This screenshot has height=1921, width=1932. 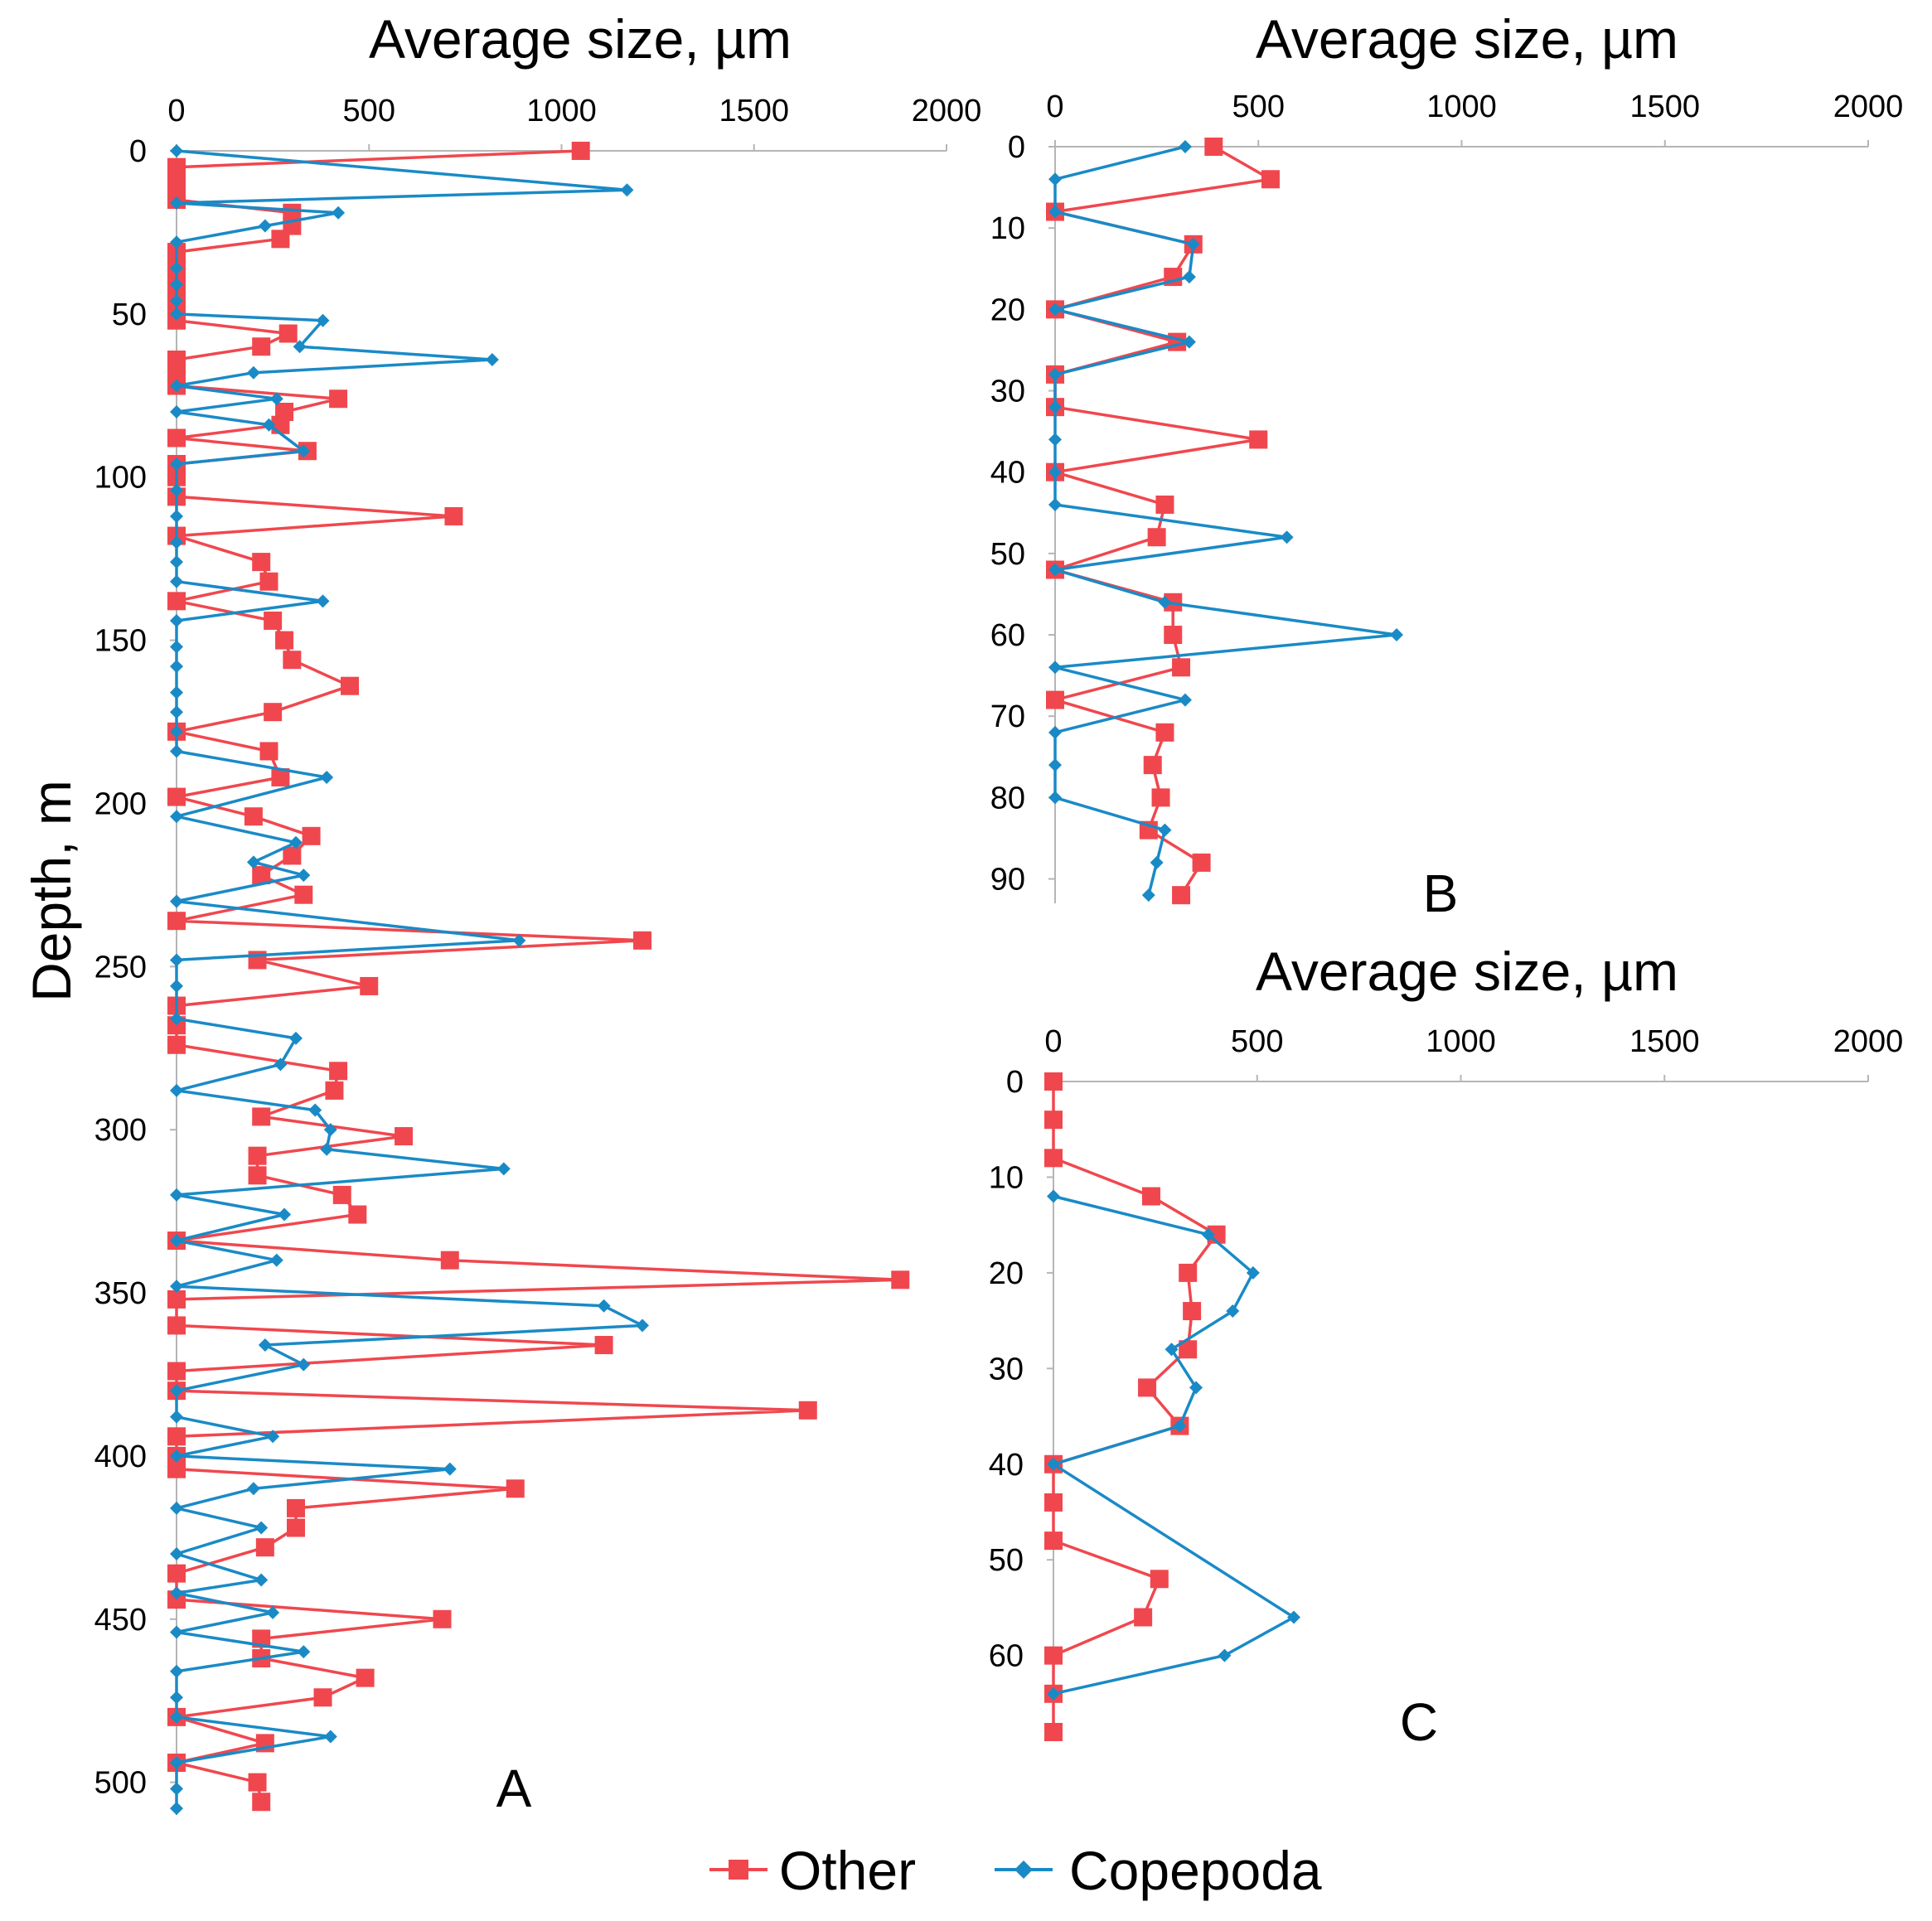 I want to click on panel-b-copepoda-line, so click(x=1225, y=520).